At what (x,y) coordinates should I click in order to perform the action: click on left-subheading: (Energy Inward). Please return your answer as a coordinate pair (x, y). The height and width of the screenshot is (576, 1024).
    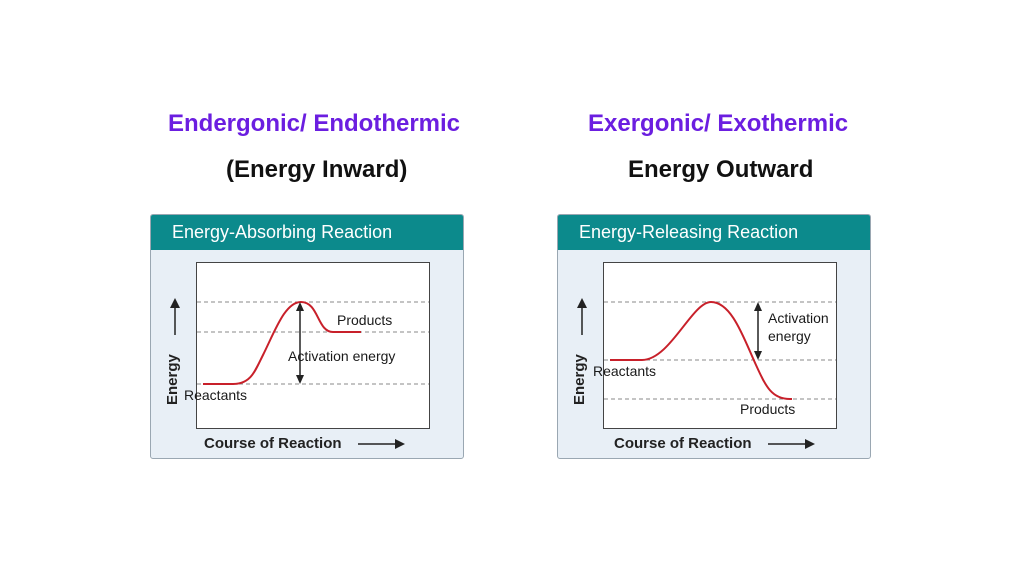
    Looking at the image, I should click on (317, 169).